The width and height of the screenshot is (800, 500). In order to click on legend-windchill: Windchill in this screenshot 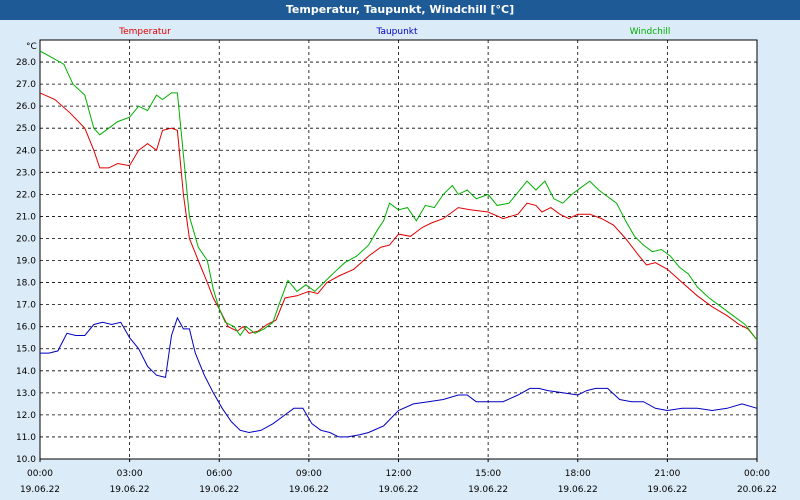, I will do `click(650, 32)`.